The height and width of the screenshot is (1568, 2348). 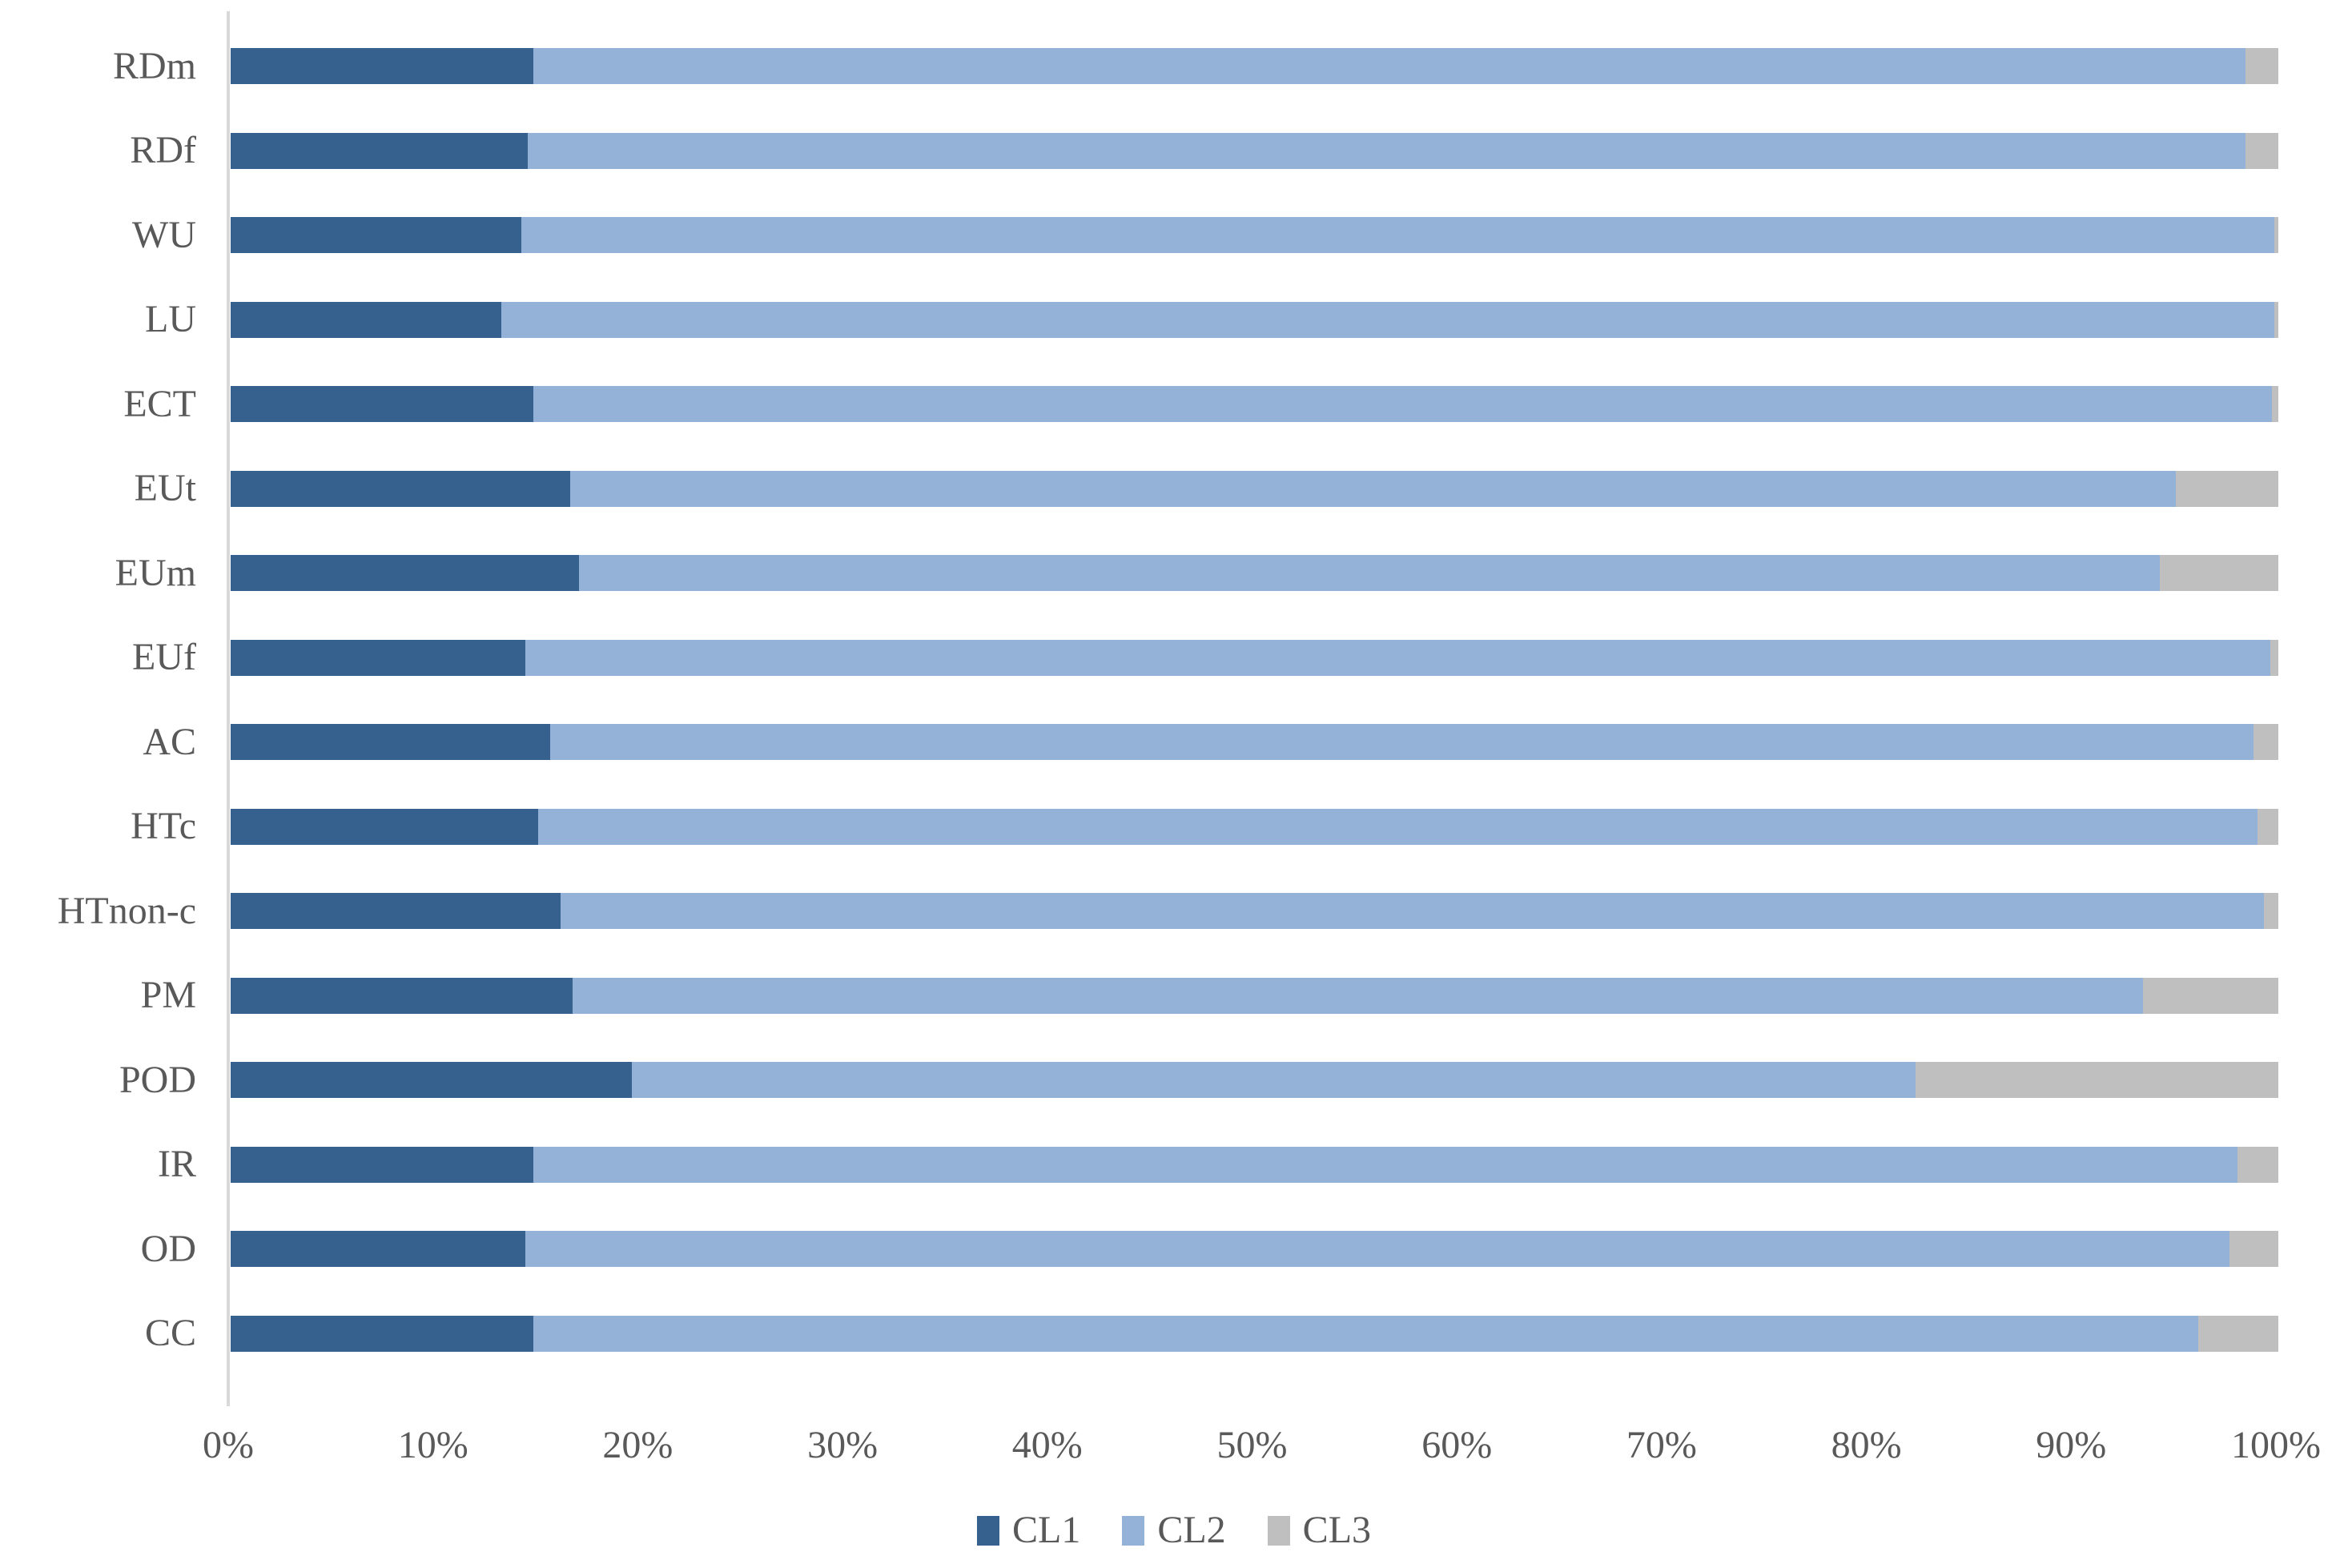 I want to click on bar-row-lu, so click(x=1254, y=320).